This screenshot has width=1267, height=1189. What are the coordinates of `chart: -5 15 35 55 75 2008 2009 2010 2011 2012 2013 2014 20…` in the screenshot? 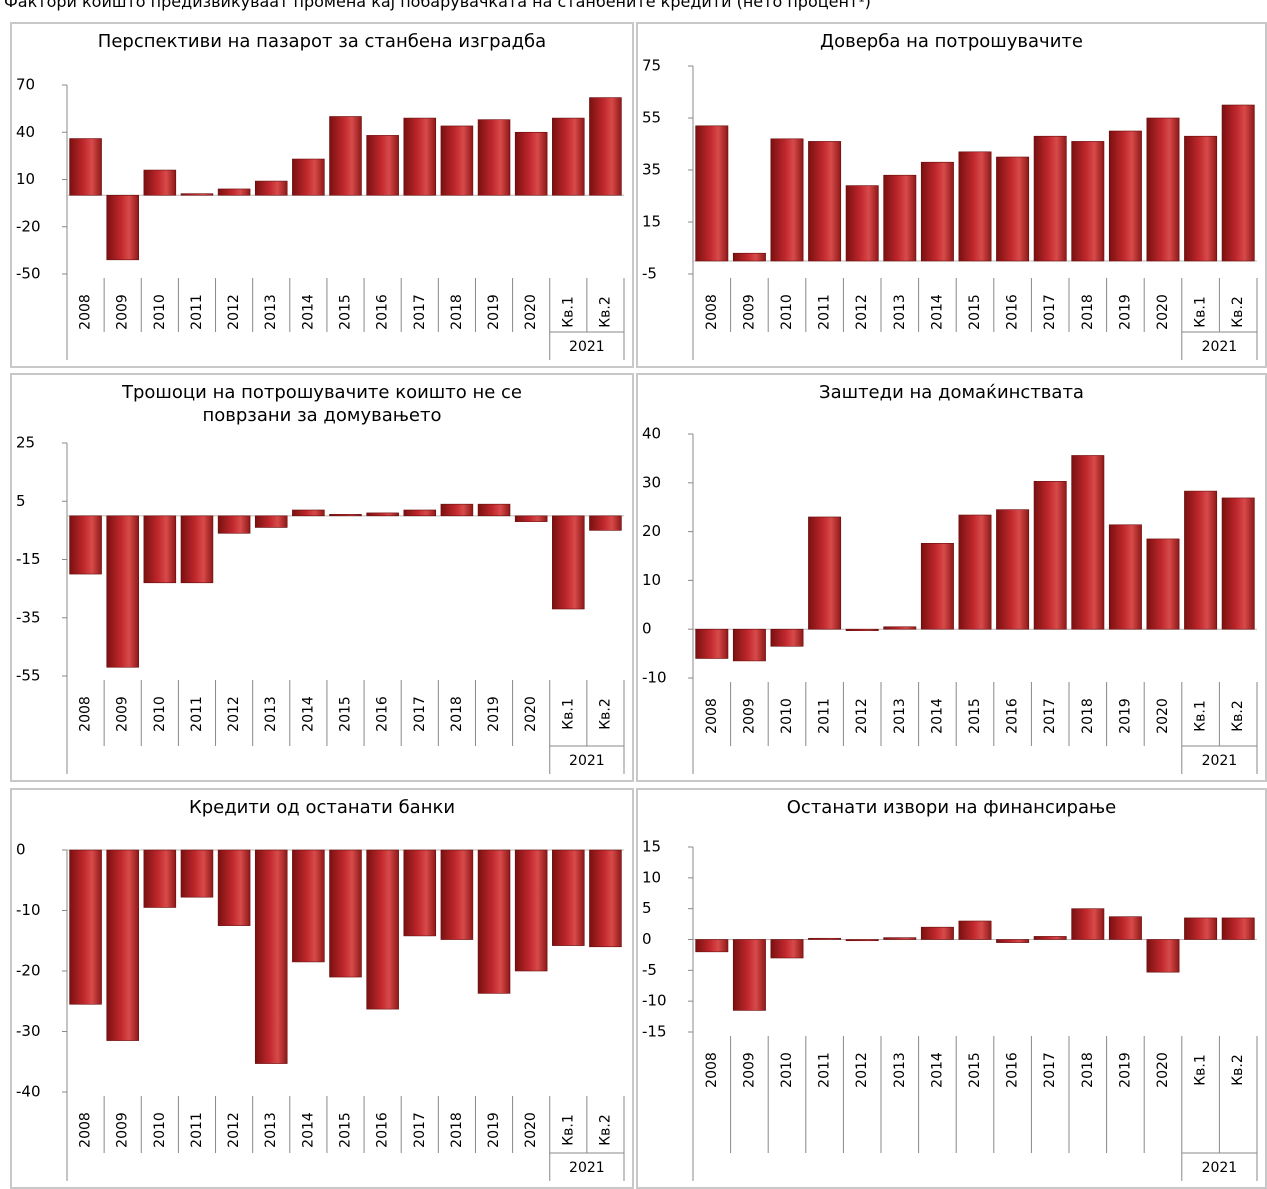 It's located at (950, 208).